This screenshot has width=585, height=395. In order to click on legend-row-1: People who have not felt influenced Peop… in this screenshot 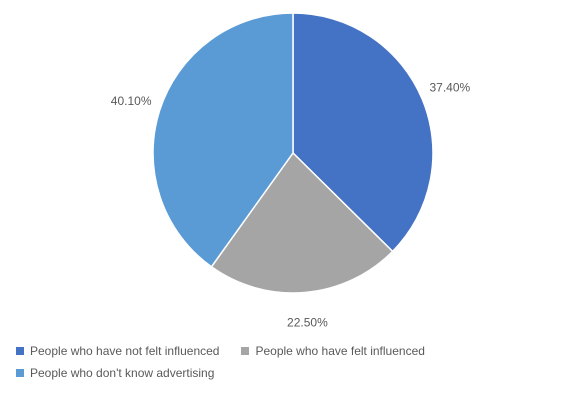, I will do `click(298, 351)`.